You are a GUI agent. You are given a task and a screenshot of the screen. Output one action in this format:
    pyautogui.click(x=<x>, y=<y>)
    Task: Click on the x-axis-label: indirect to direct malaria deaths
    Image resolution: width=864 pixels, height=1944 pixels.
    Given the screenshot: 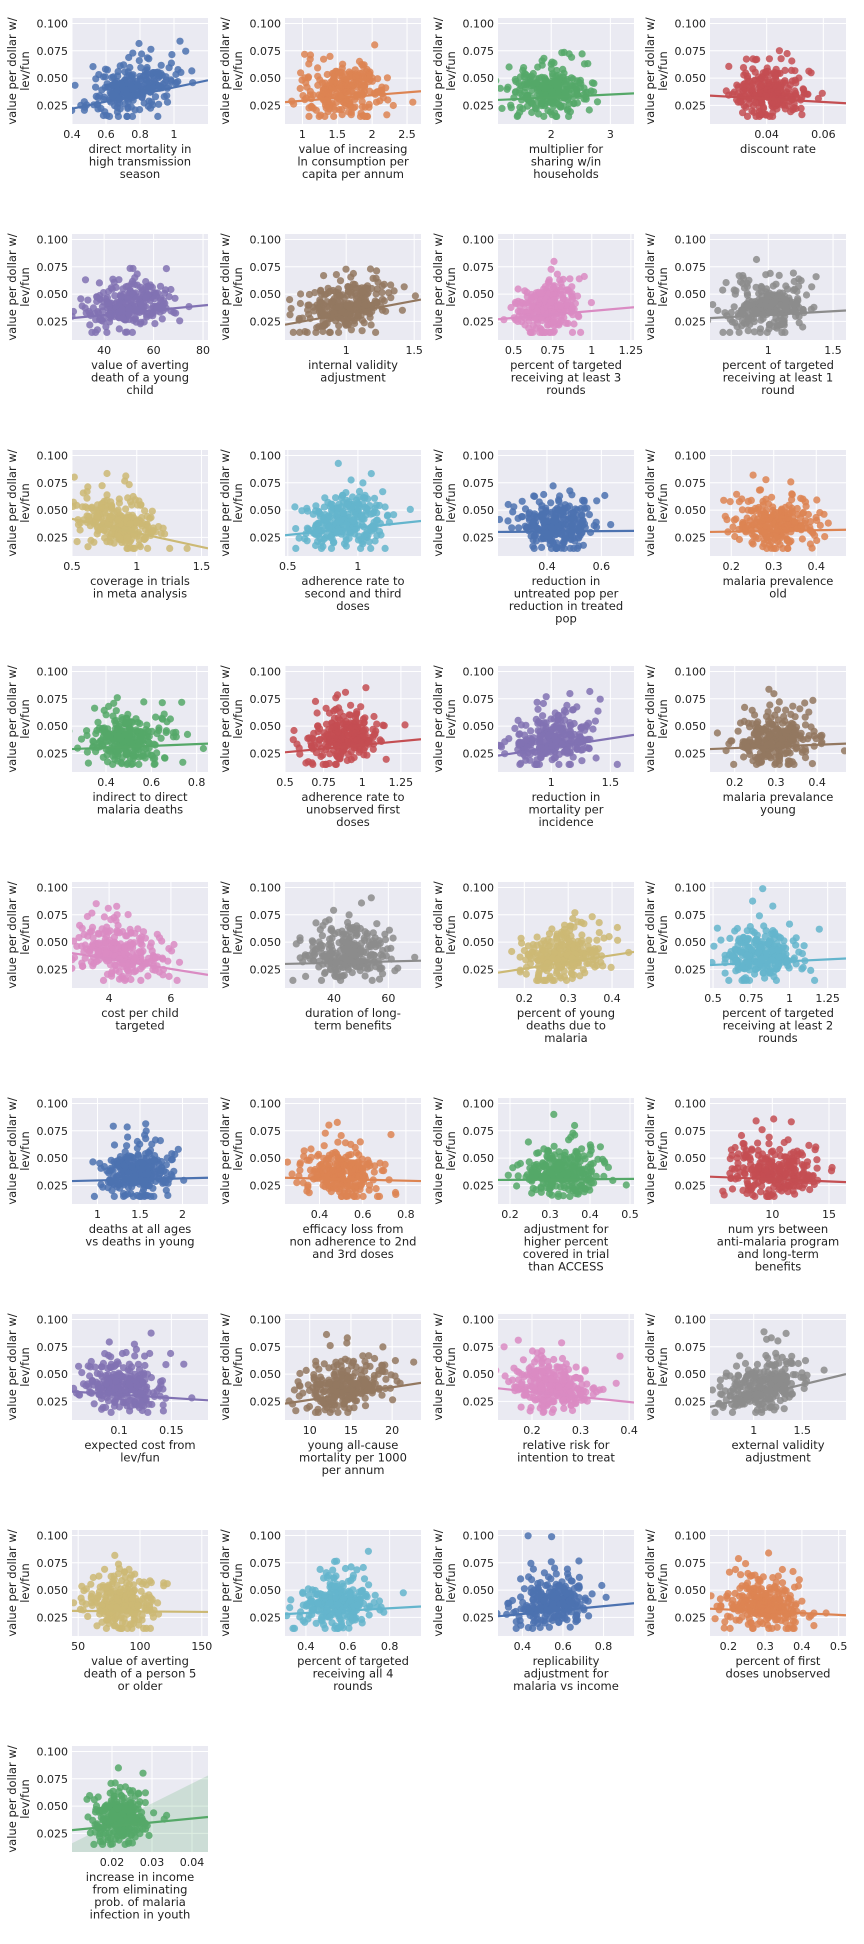 What is the action you would take?
    pyautogui.click(x=140, y=803)
    